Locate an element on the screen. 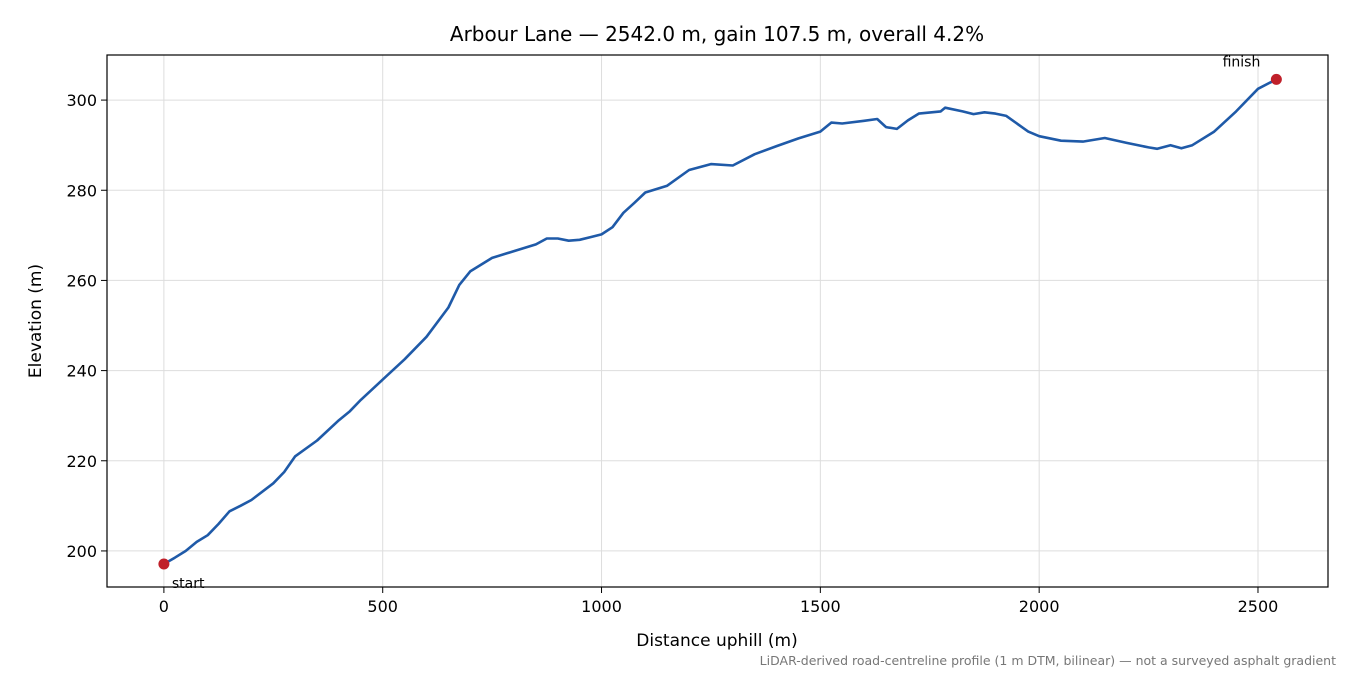  y-tick-label: 280 is located at coordinates (81, 190).